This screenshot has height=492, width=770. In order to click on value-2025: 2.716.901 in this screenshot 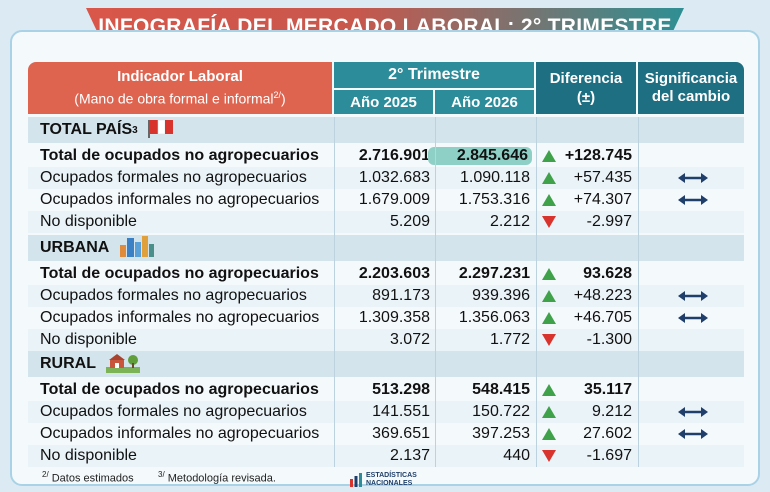, I will do `click(394, 155)`.